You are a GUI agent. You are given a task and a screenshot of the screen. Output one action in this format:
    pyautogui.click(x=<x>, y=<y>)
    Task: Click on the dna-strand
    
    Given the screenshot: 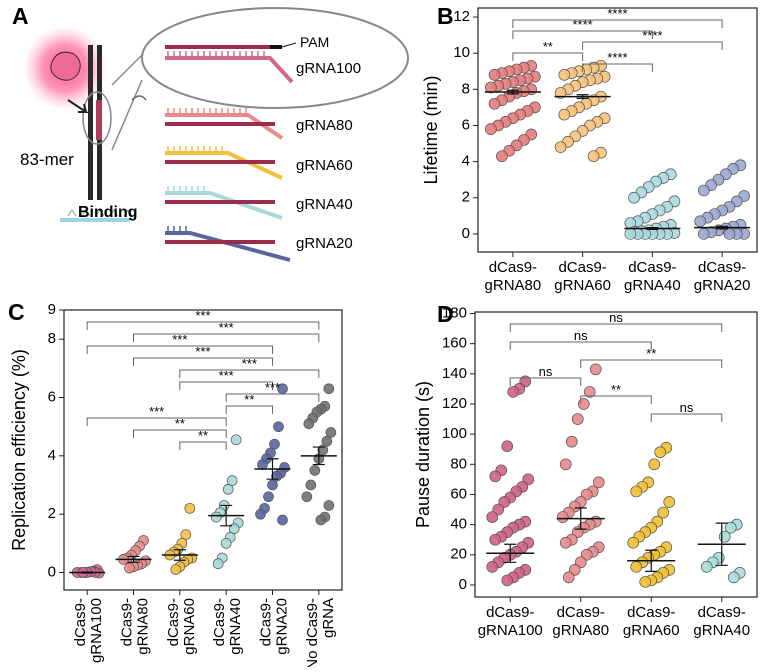 What is the action you would take?
    pyautogui.click(x=90, y=122)
    